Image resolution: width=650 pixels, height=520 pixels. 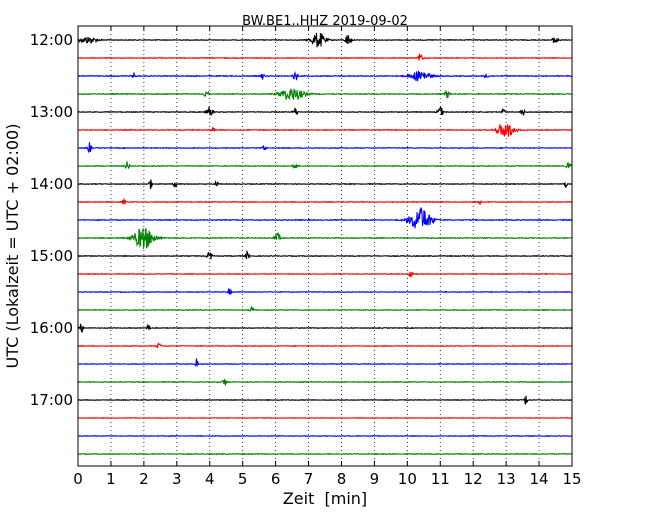 I want to click on y-tick-label: 14:00, so click(x=51, y=184).